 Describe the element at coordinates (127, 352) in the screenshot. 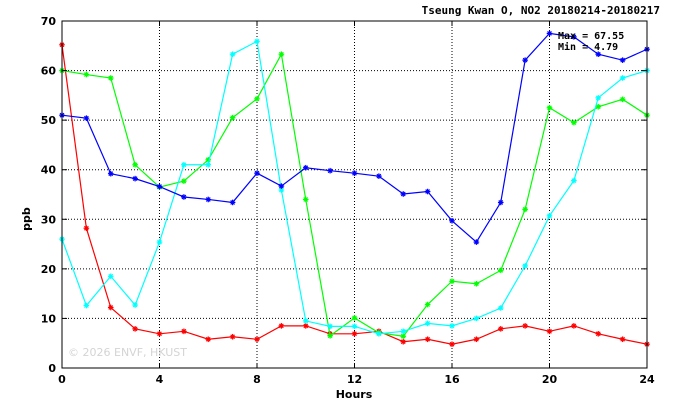

I see `watermark: © 2026 ENVF, HKUST` at that location.